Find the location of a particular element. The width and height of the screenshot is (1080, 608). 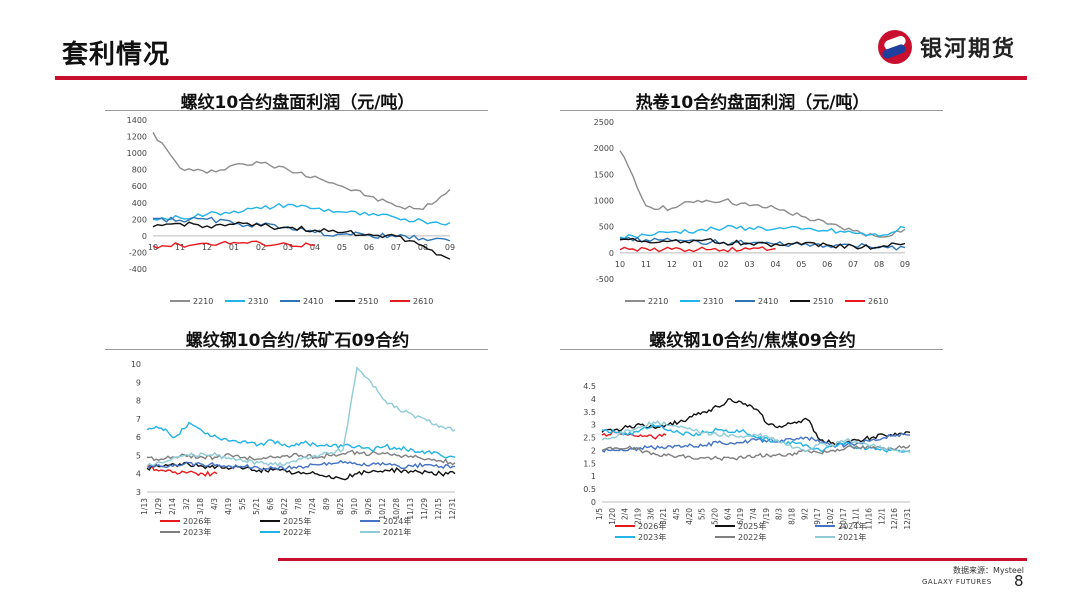

legend-label: 2021年 is located at coordinates (852, 537).